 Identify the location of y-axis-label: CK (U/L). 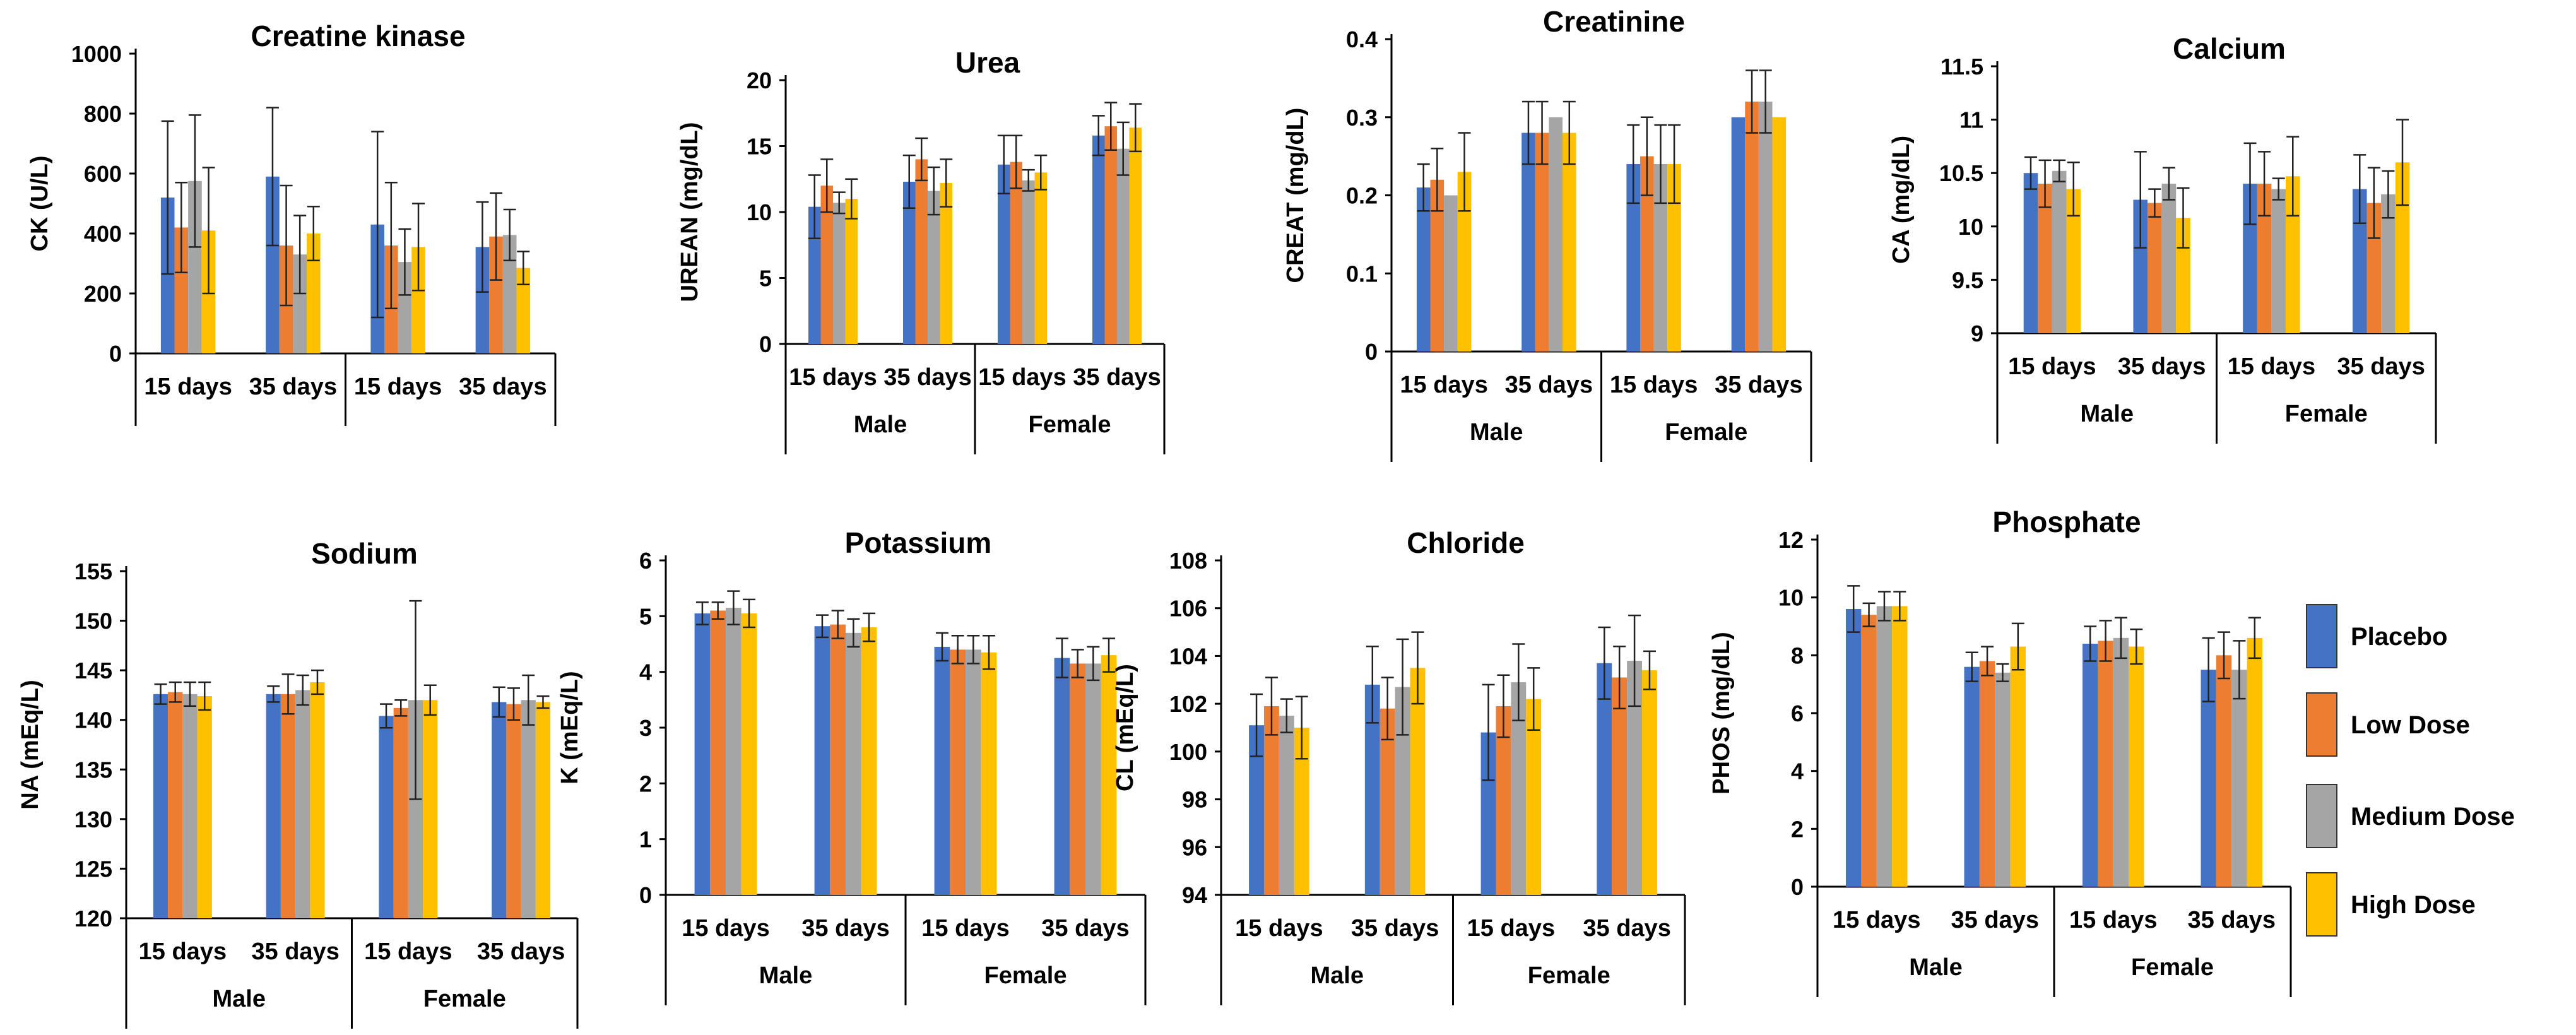
(40, 204).